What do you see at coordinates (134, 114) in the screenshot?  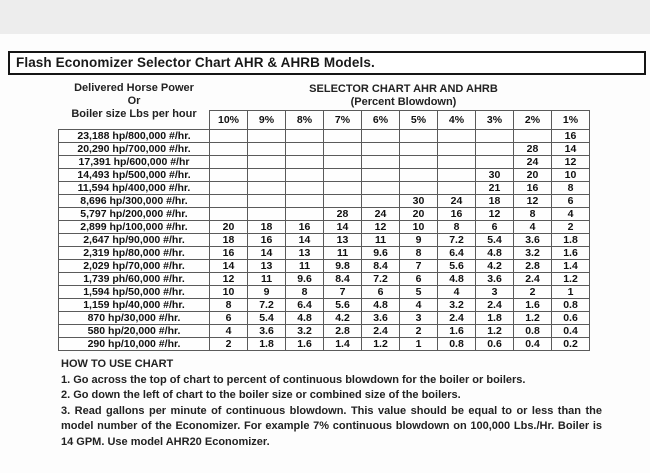 I see `row-axis-header-line: Boiler size Lbs per hour` at bounding box center [134, 114].